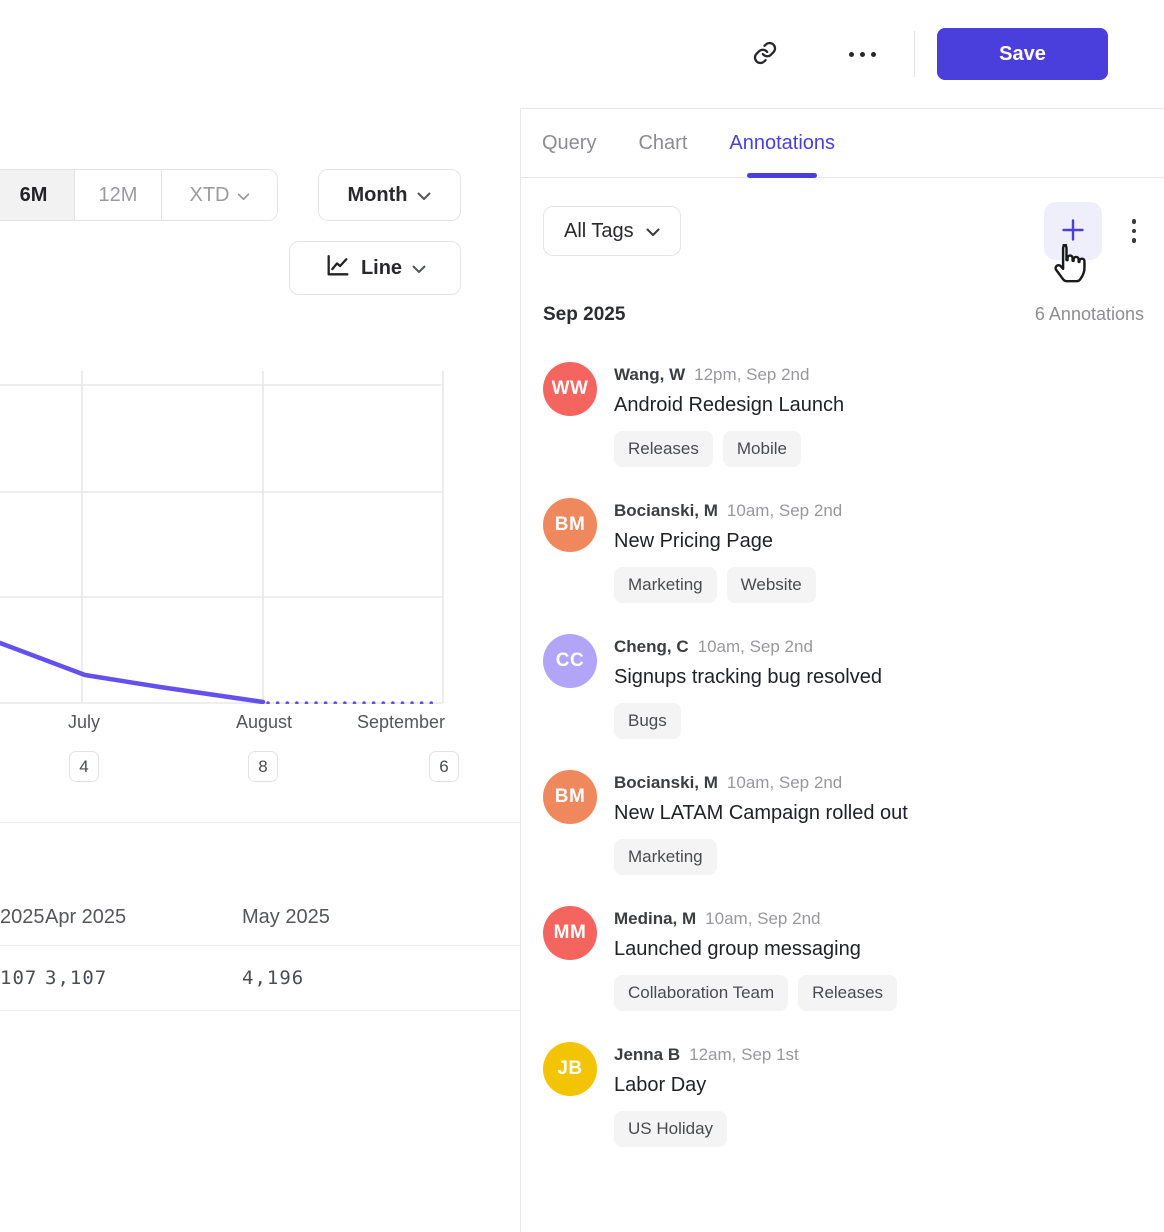  I want to click on annotation-count: 6 Annotations, so click(1089, 314).